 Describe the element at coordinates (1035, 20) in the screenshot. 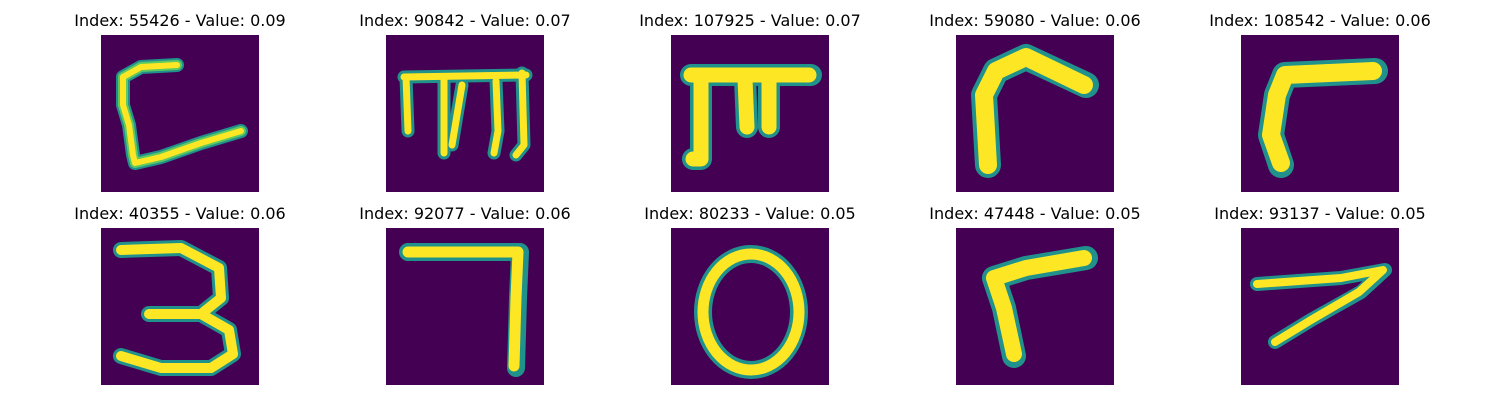

I see `cell-title: Index: 59080 - Value: 0.06` at that location.